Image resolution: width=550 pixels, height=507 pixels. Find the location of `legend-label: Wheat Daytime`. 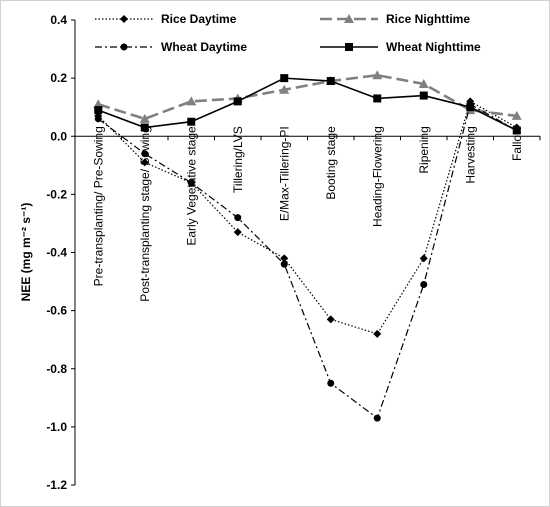

legend-label: Wheat Daytime is located at coordinates (204, 47).